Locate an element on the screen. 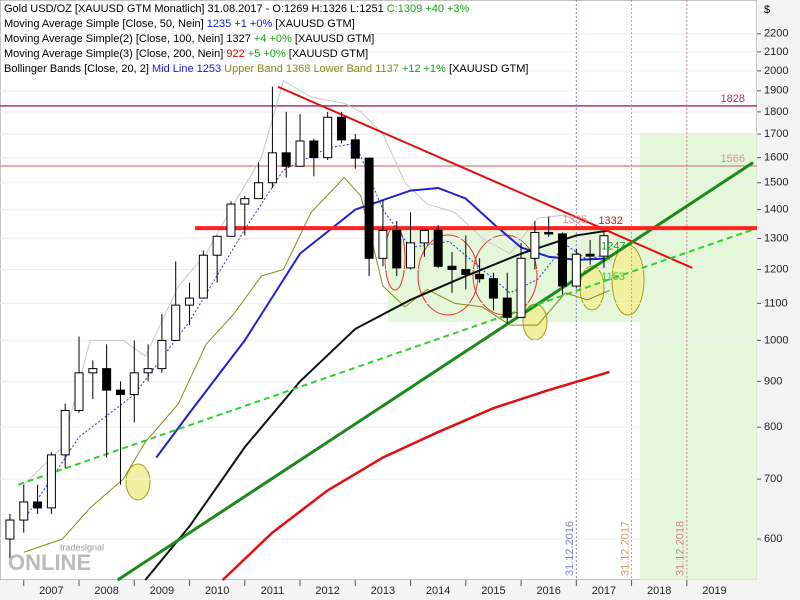 The width and height of the screenshot is (800, 600). annotation: 1335 is located at coordinates (575, 220).